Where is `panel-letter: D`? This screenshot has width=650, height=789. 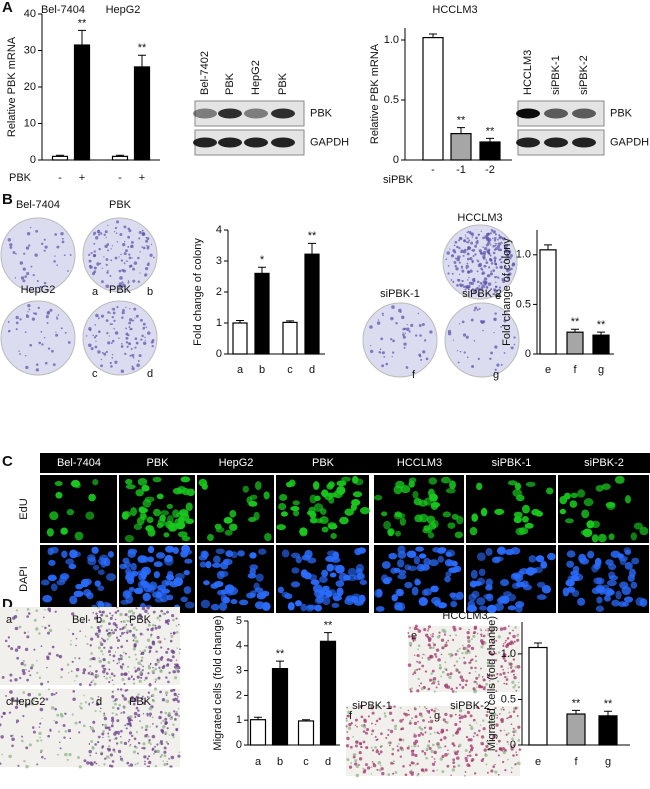 panel-letter: D is located at coordinates (7, 604).